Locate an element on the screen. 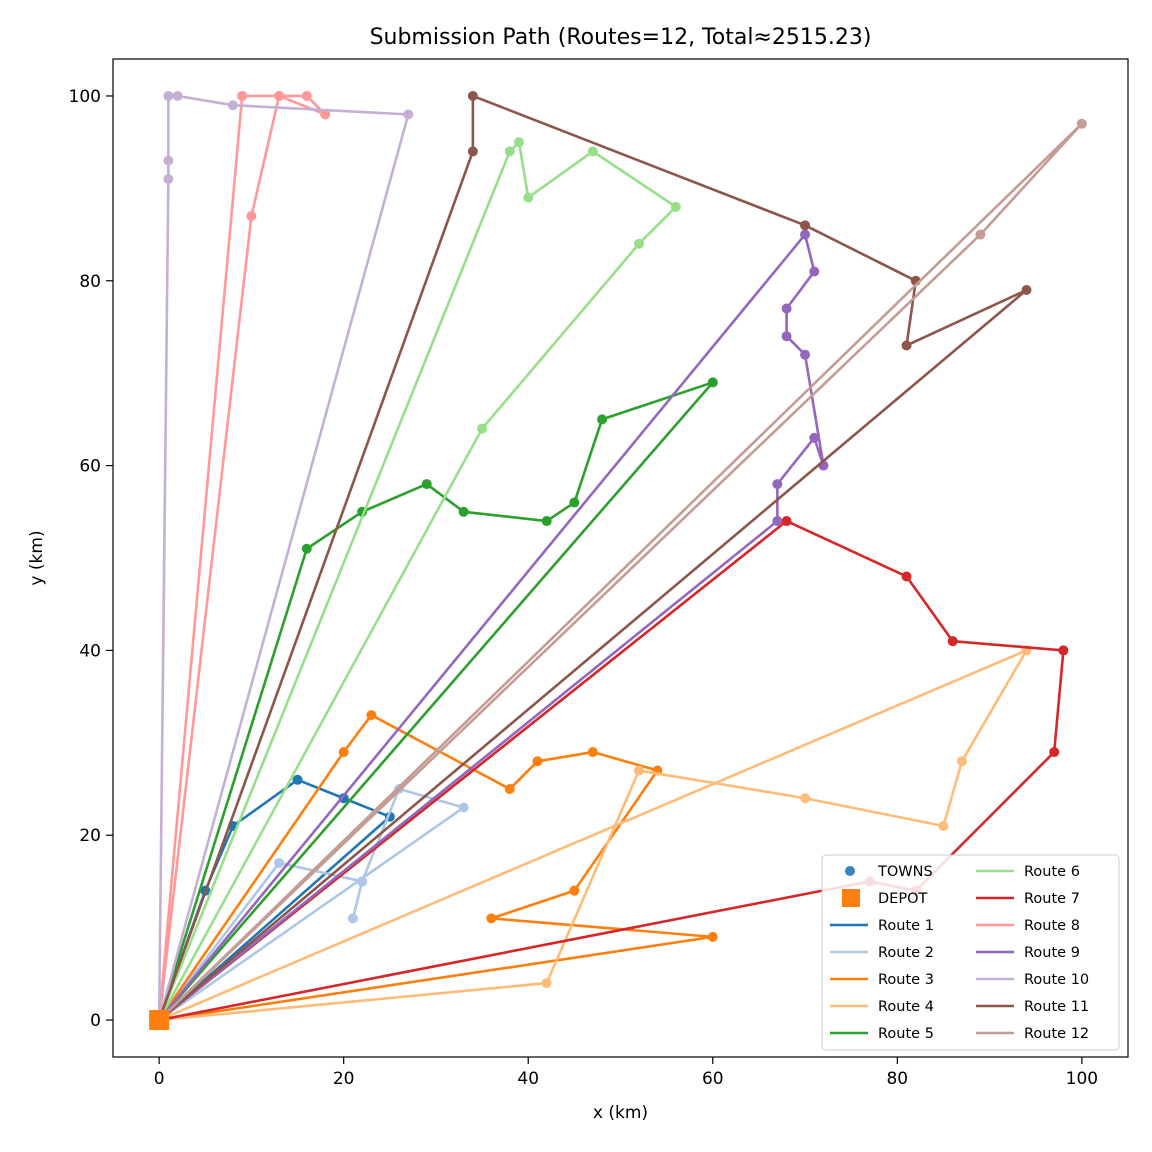 The height and width of the screenshot is (1152, 1152). legend-label: DEPOT is located at coordinates (902, 899).